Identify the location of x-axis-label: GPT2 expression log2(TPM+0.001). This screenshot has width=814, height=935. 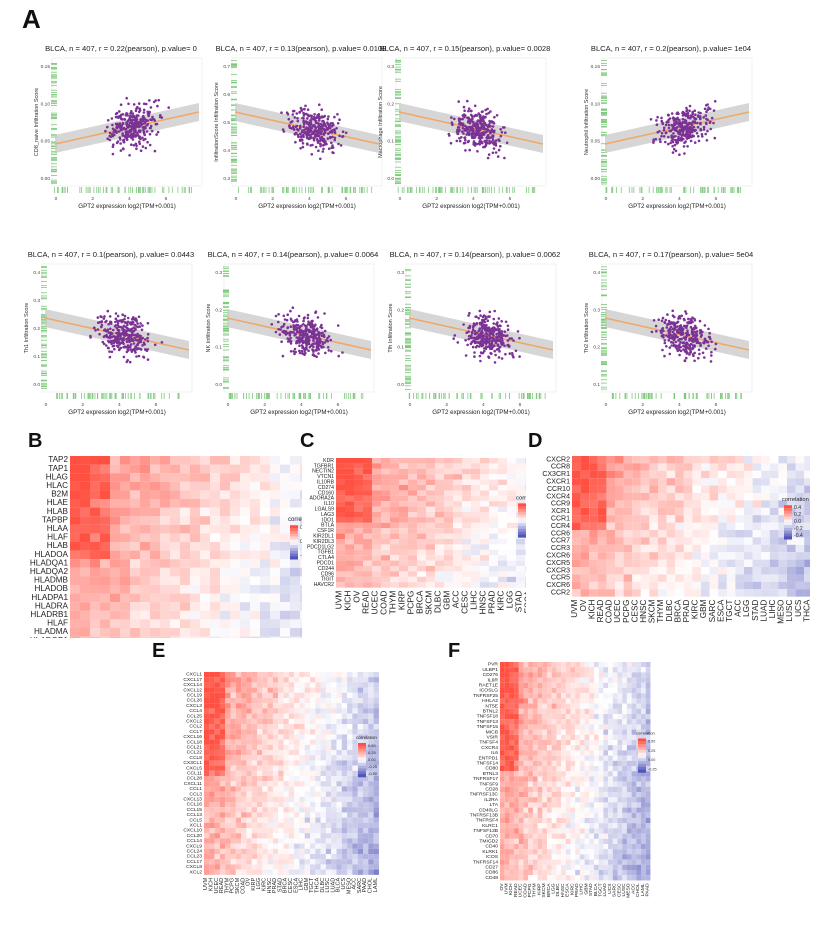
(117, 412).